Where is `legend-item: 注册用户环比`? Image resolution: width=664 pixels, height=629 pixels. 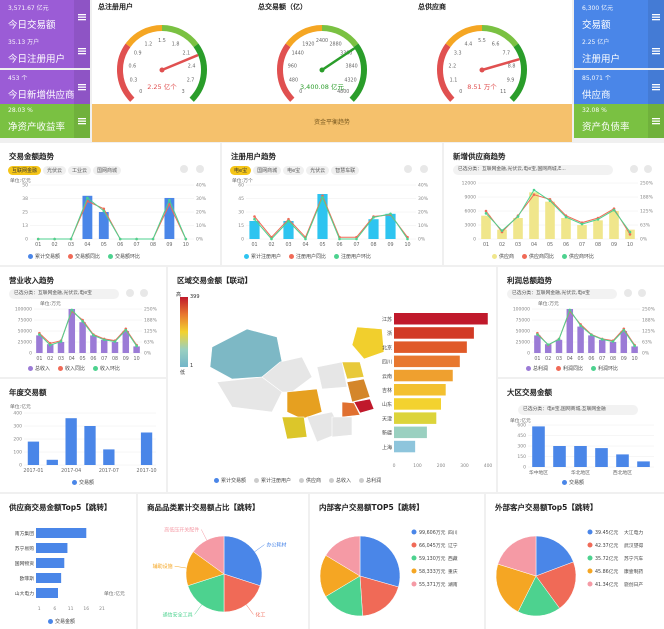 legend-item: 注册用户环比 is located at coordinates (352, 256).